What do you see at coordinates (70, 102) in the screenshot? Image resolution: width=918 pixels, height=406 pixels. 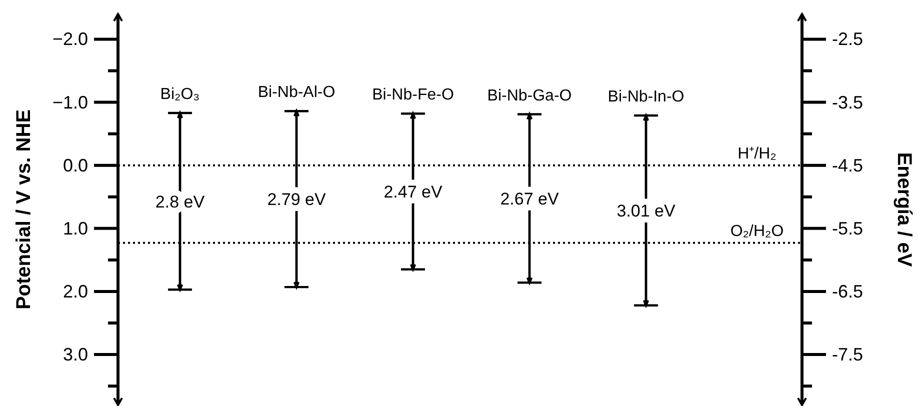 I see `y-tick-label: −1.0` at bounding box center [70, 102].